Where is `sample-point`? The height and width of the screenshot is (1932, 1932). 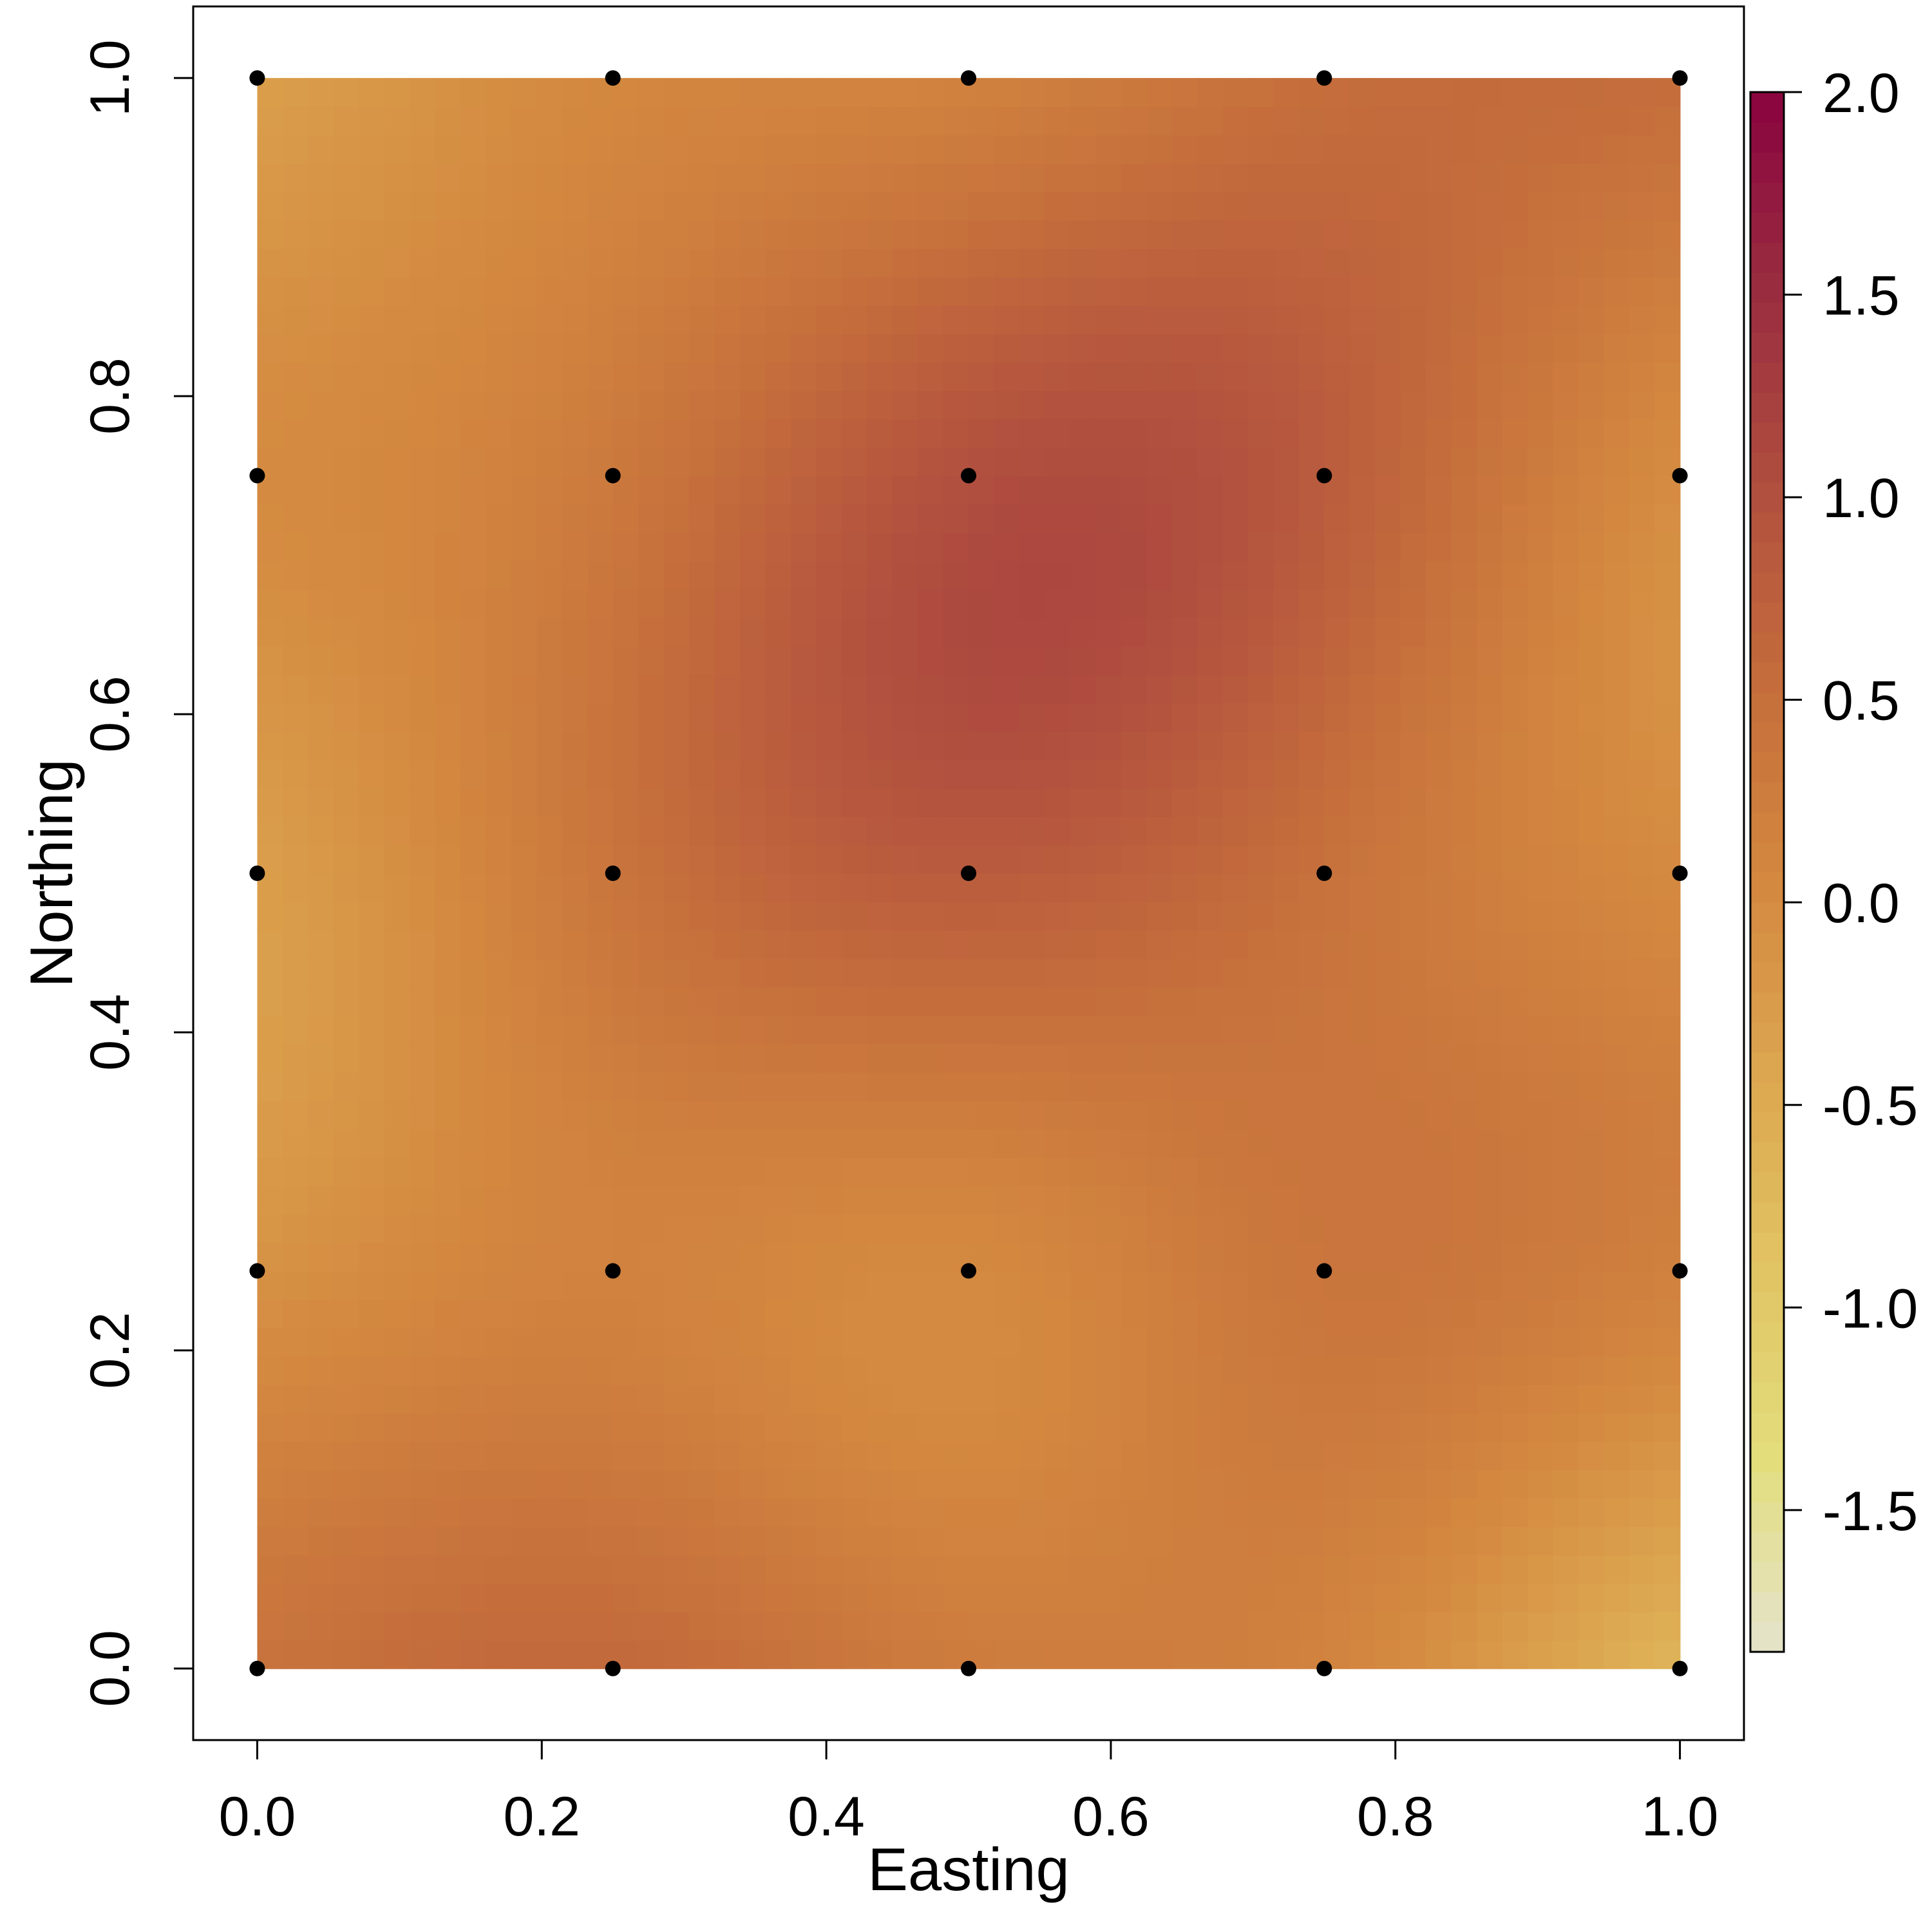
sample-point is located at coordinates (1324, 476).